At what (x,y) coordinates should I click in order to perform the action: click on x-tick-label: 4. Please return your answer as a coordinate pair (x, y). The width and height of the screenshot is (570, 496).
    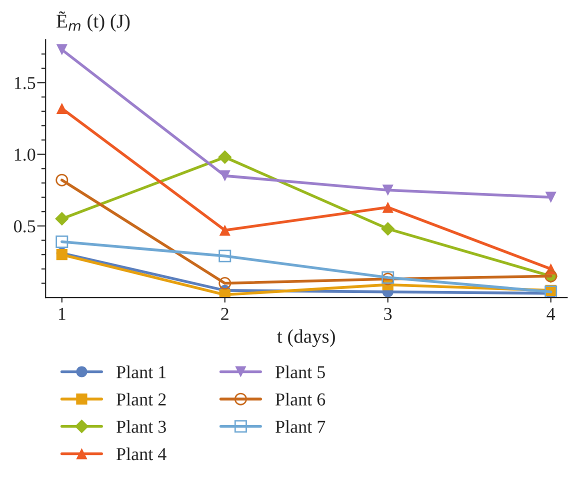
    Looking at the image, I should click on (551, 314).